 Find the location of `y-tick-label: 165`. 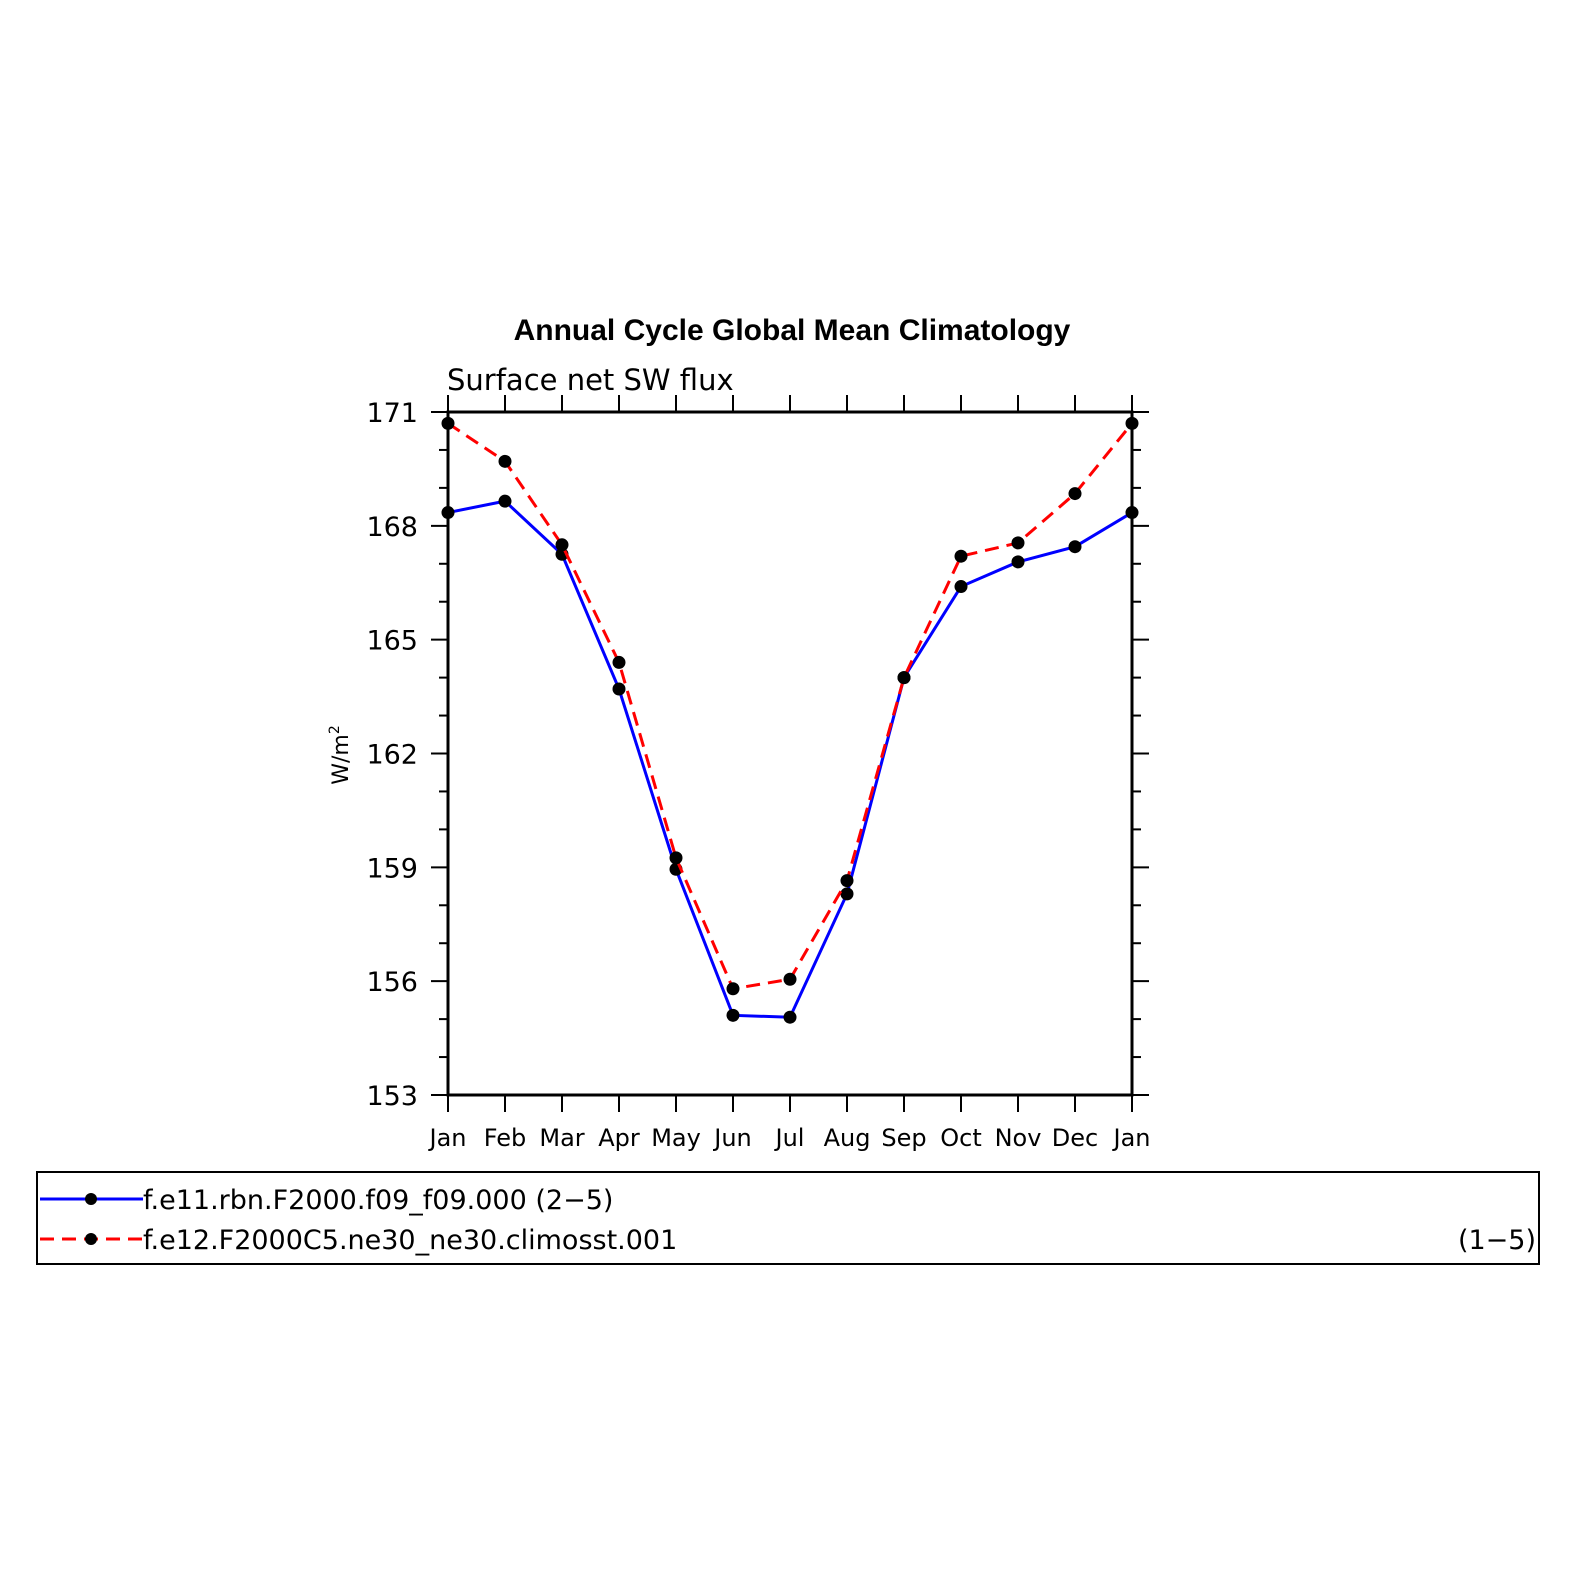

y-tick-label: 165 is located at coordinates (392, 641).